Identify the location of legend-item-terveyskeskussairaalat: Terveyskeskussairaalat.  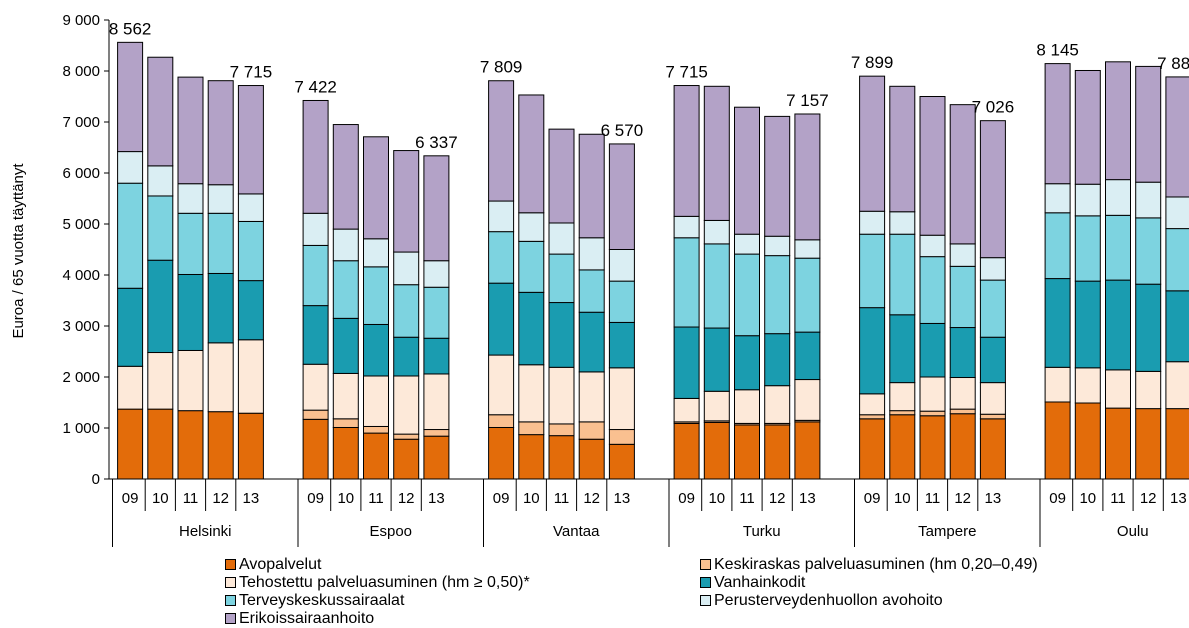
(314, 600).